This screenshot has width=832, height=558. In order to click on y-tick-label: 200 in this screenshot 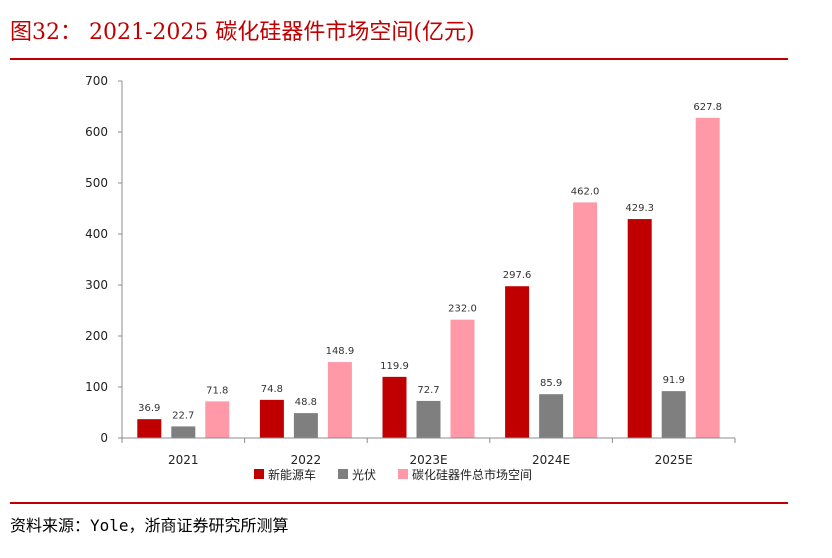, I will do `click(96, 336)`.